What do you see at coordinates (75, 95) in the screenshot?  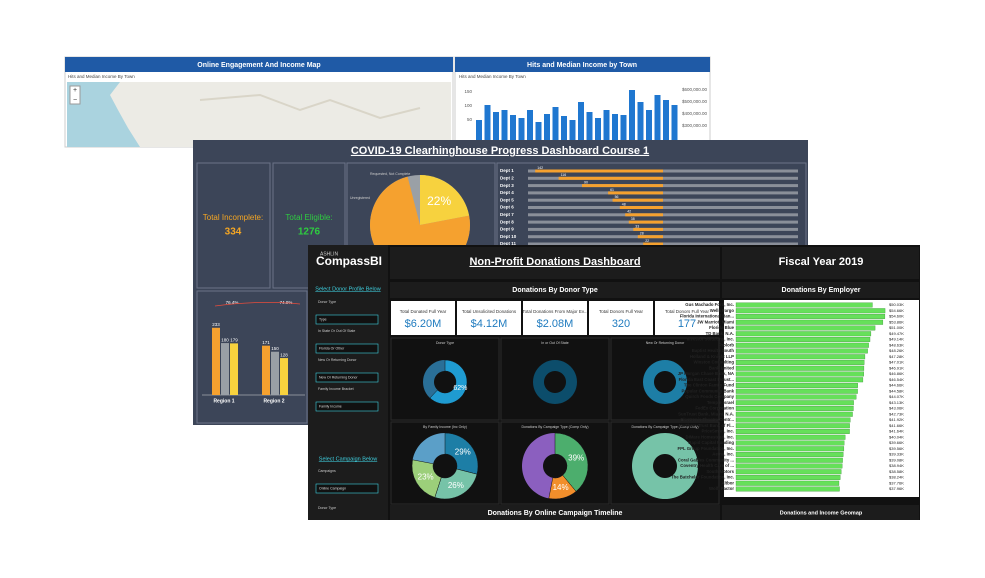 I see `zoom-control` at bounding box center [75, 95].